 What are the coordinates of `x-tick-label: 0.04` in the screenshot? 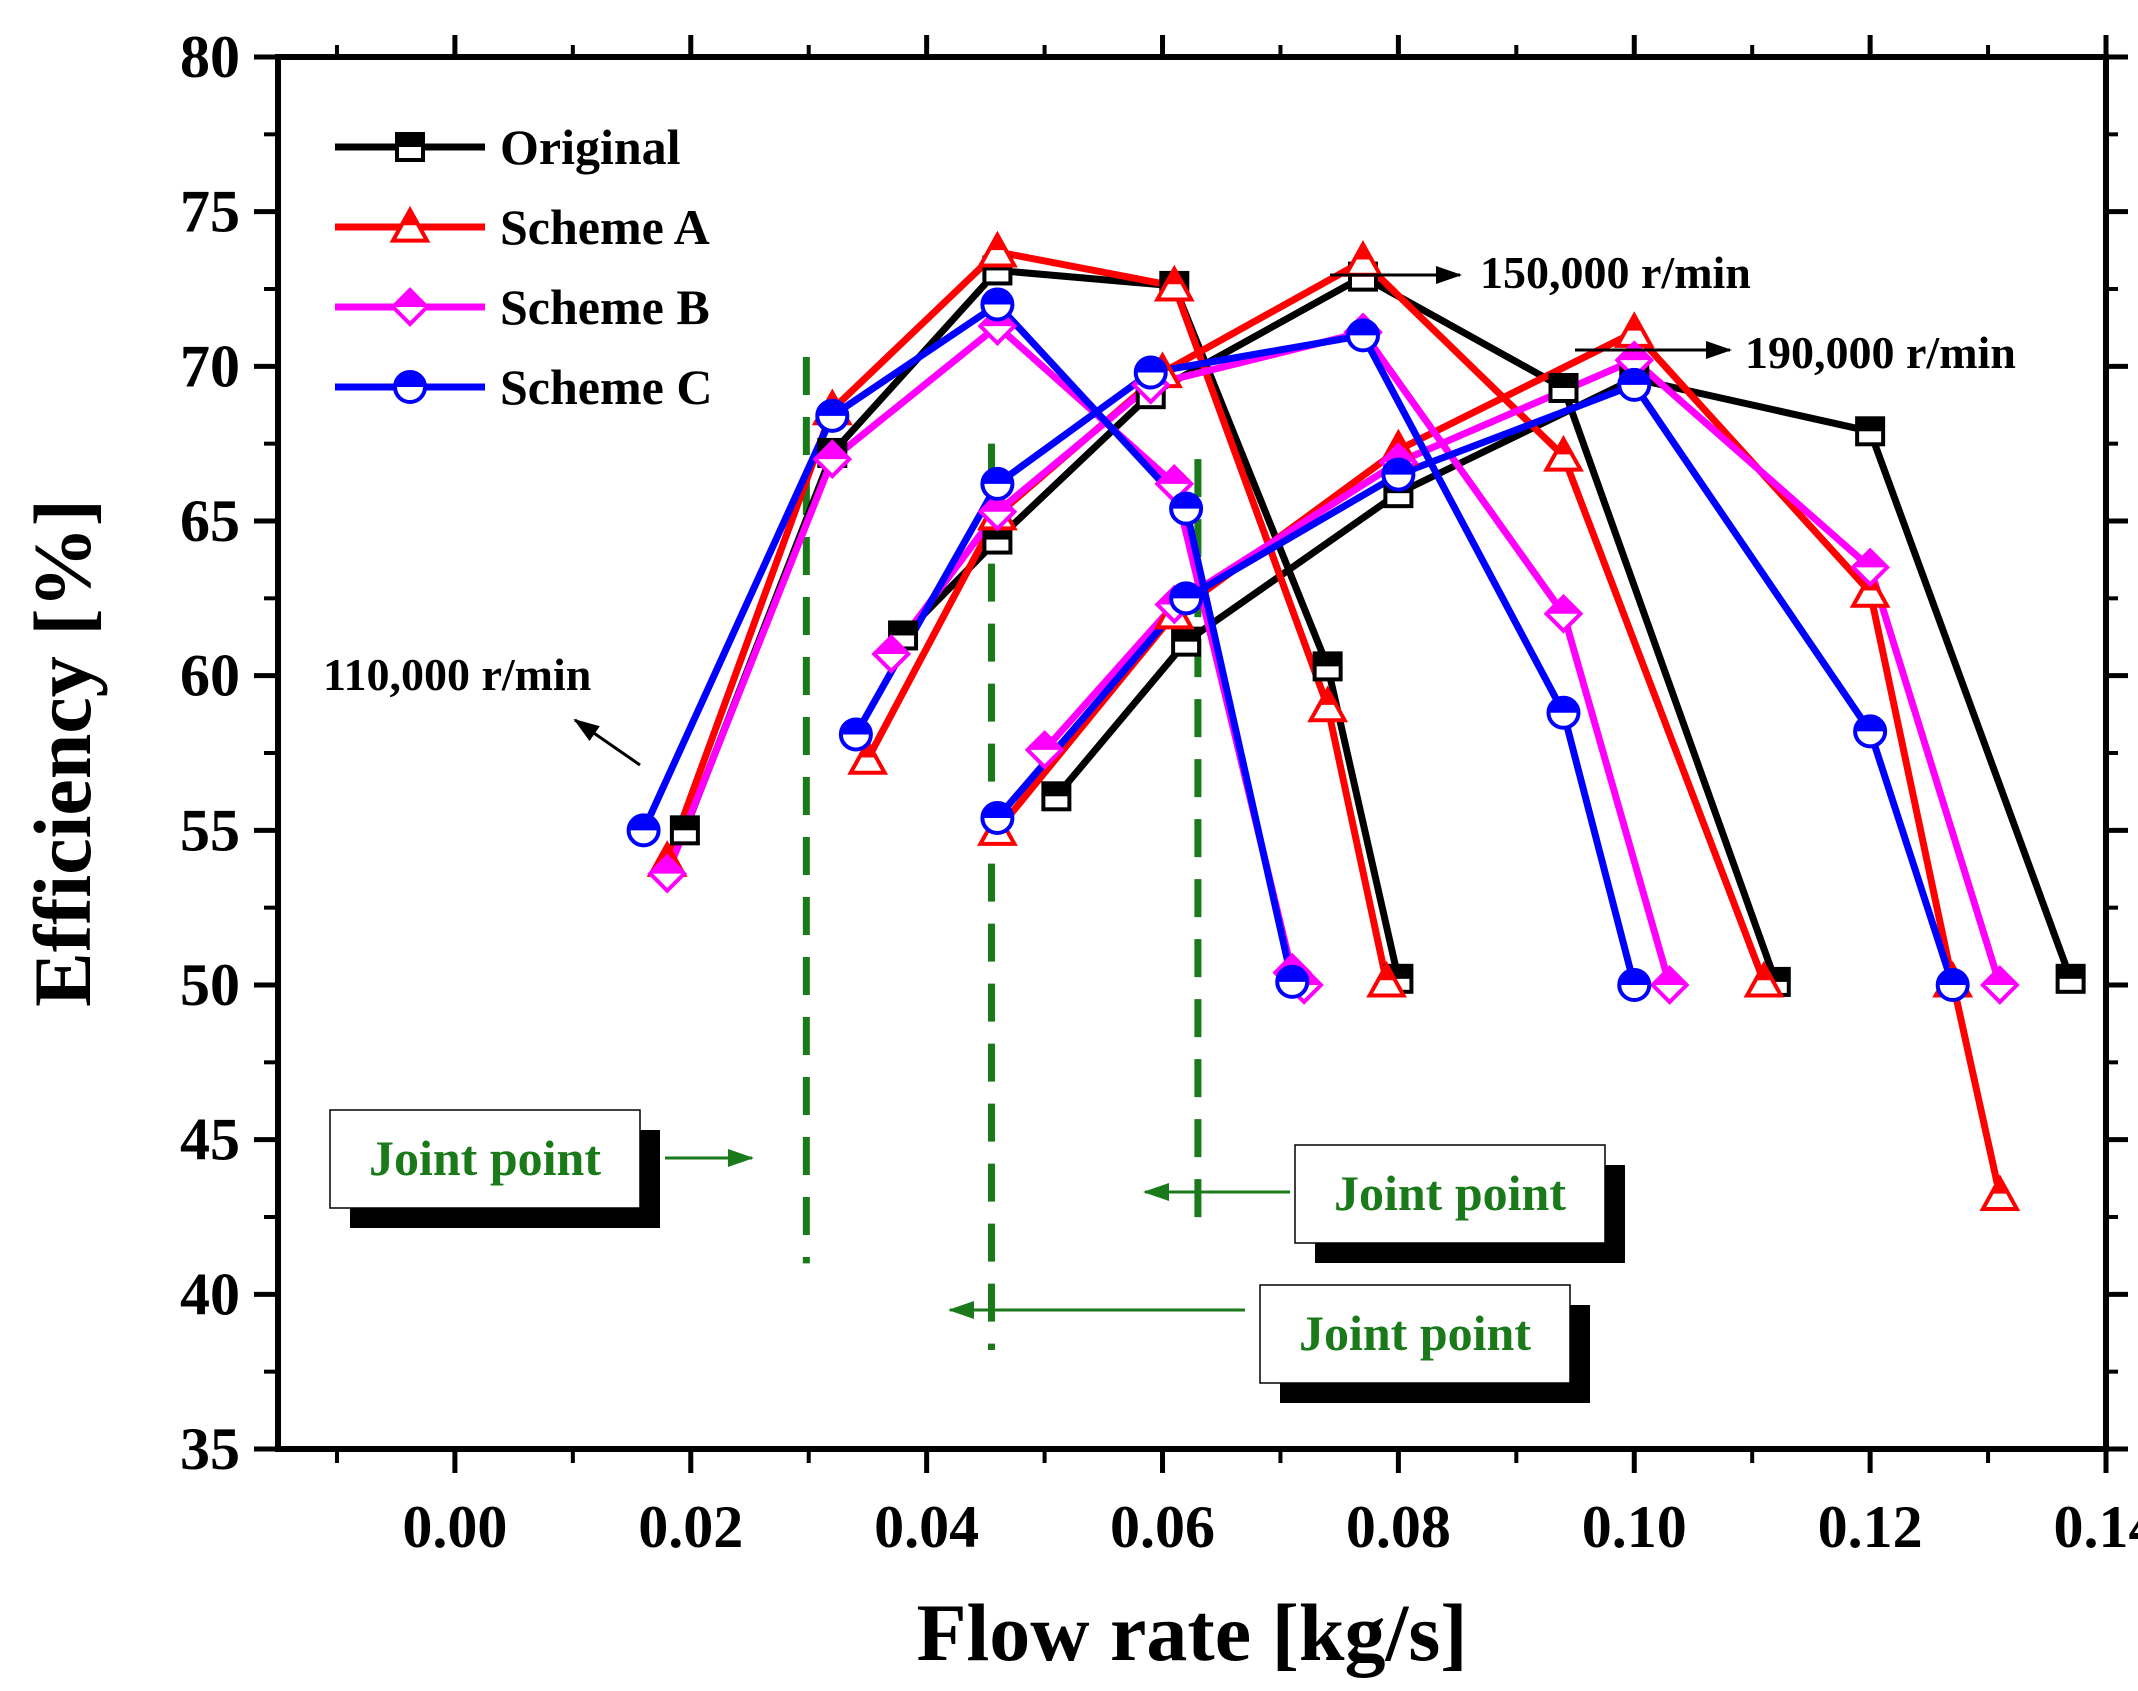 It's located at (926, 1527).